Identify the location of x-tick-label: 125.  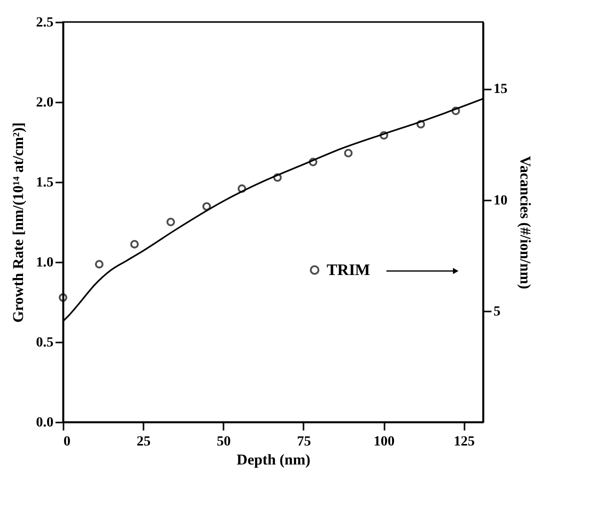
(464, 442).